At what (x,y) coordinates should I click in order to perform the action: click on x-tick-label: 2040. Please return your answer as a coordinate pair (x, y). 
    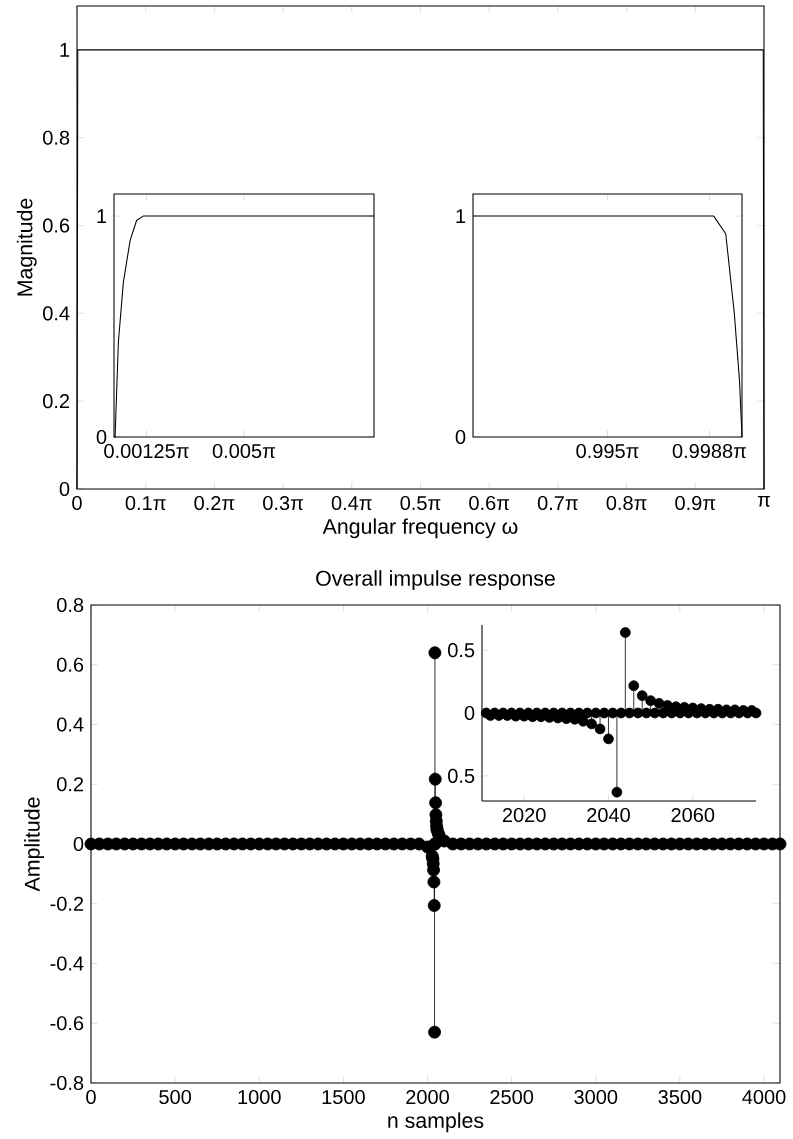
    Looking at the image, I should click on (608, 815).